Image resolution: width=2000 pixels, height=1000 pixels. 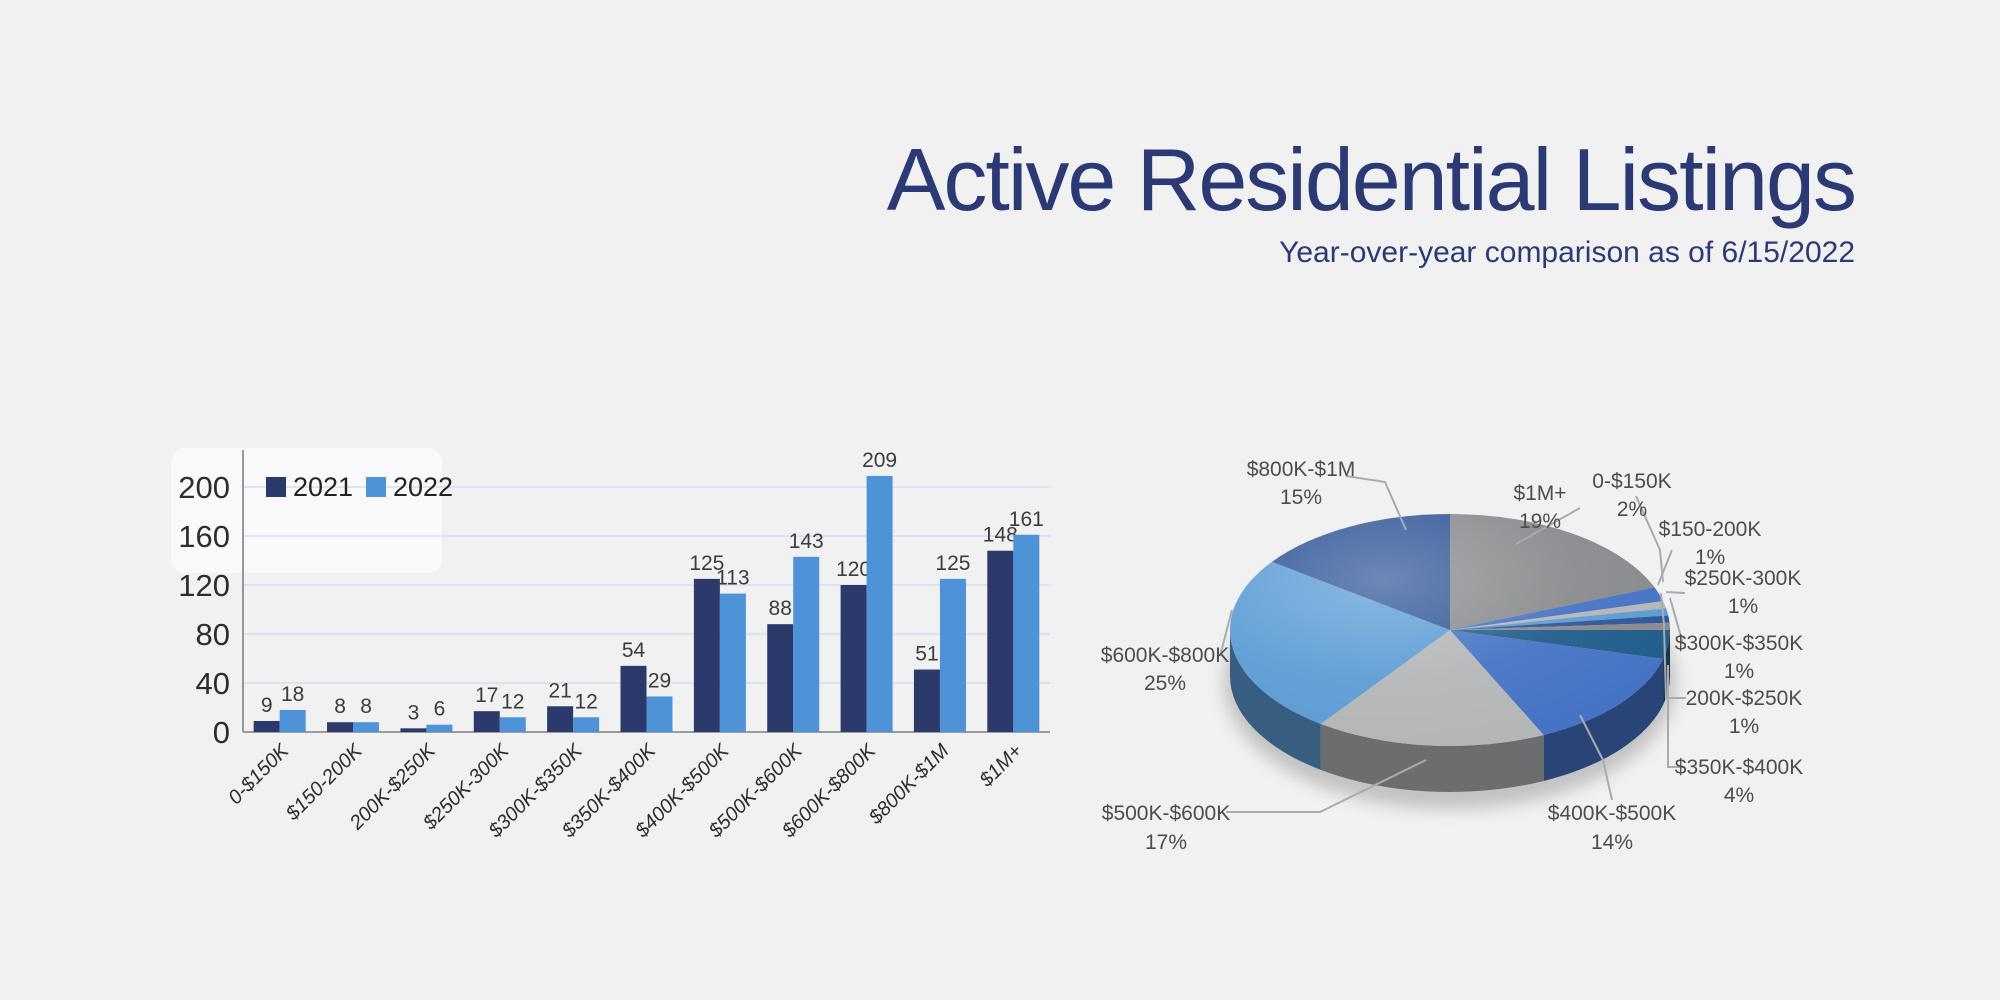 What do you see at coordinates (1676, 621) in the screenshot?
I see `pie-callout-$300K-$350K` at bounding box center [1676, 621].